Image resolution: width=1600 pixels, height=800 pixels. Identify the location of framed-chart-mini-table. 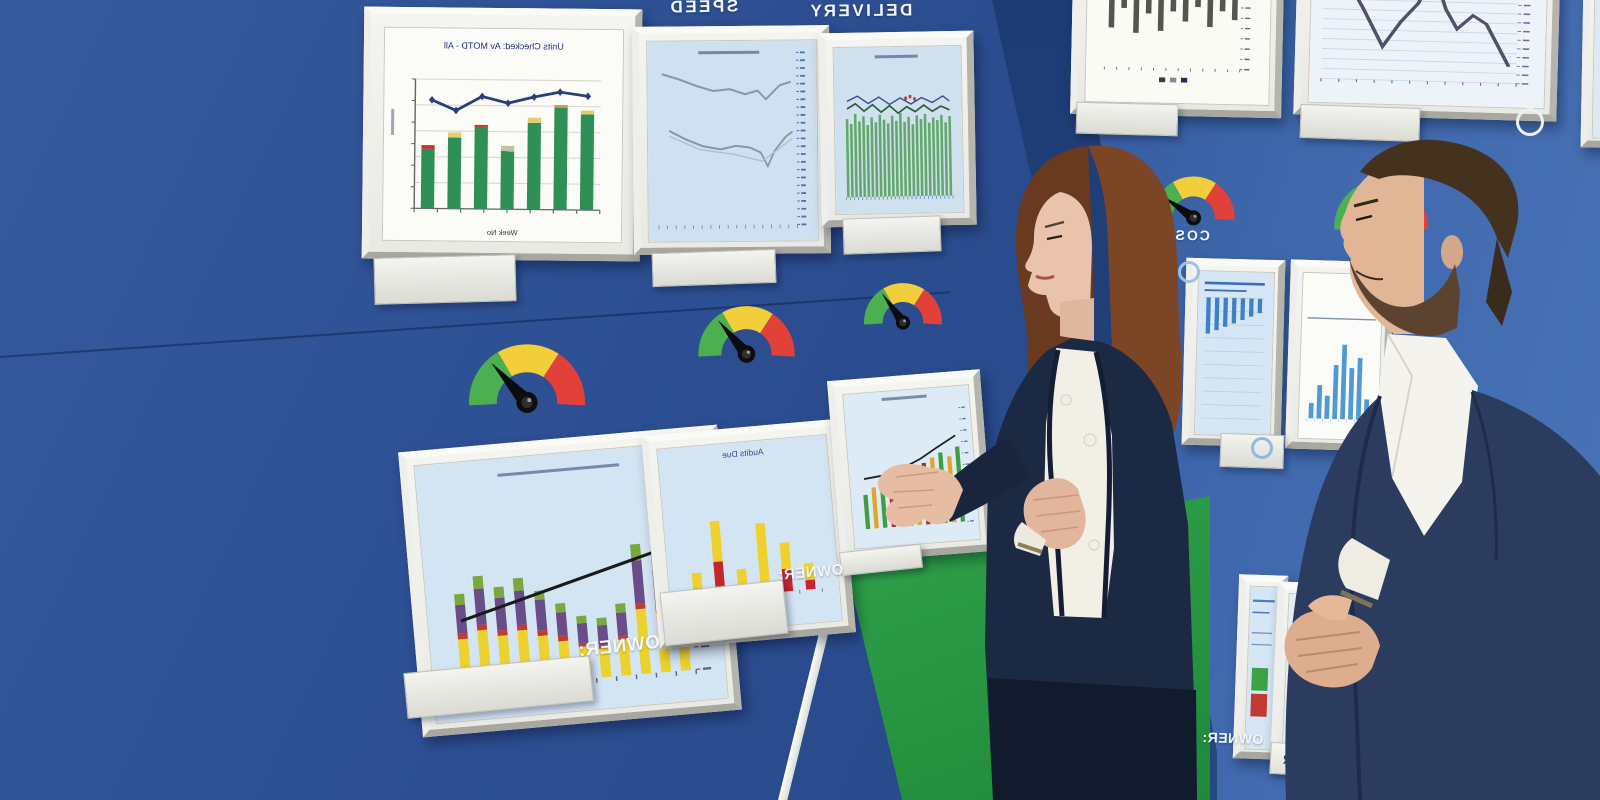
(1233, 352).